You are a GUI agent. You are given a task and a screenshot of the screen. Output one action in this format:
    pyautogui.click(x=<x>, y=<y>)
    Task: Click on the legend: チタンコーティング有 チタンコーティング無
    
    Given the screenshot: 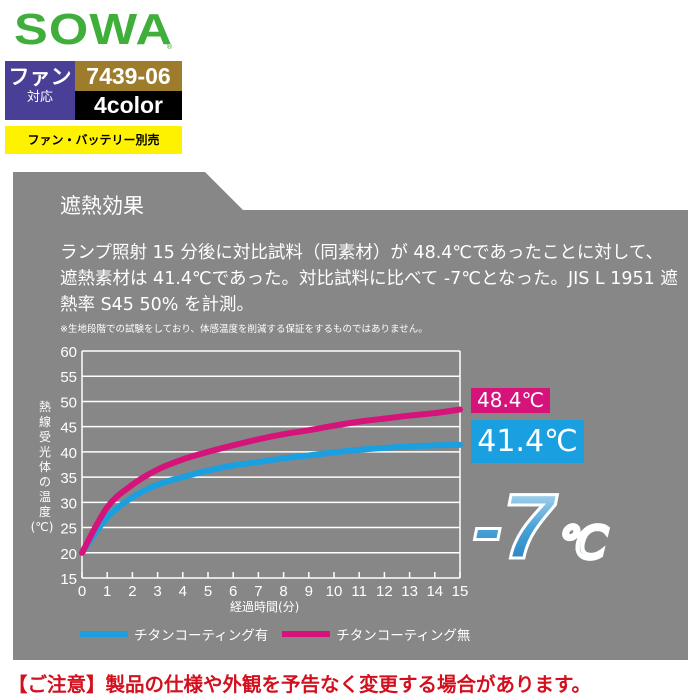 What is the action you would take?
    pyautogui.click(x=275, y=634)
    